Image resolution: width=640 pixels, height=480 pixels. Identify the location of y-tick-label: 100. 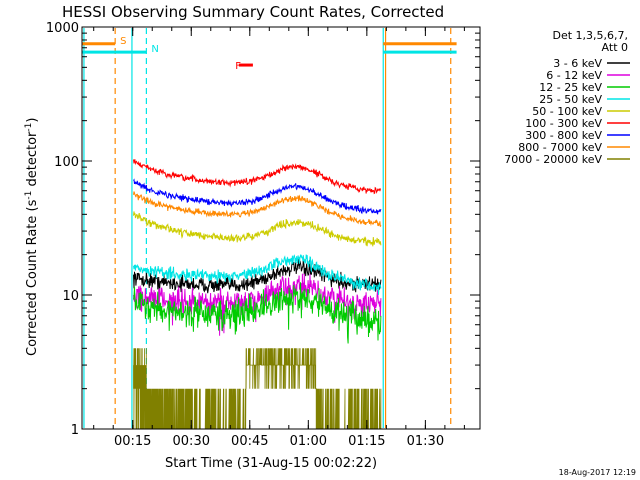
(66, 162).